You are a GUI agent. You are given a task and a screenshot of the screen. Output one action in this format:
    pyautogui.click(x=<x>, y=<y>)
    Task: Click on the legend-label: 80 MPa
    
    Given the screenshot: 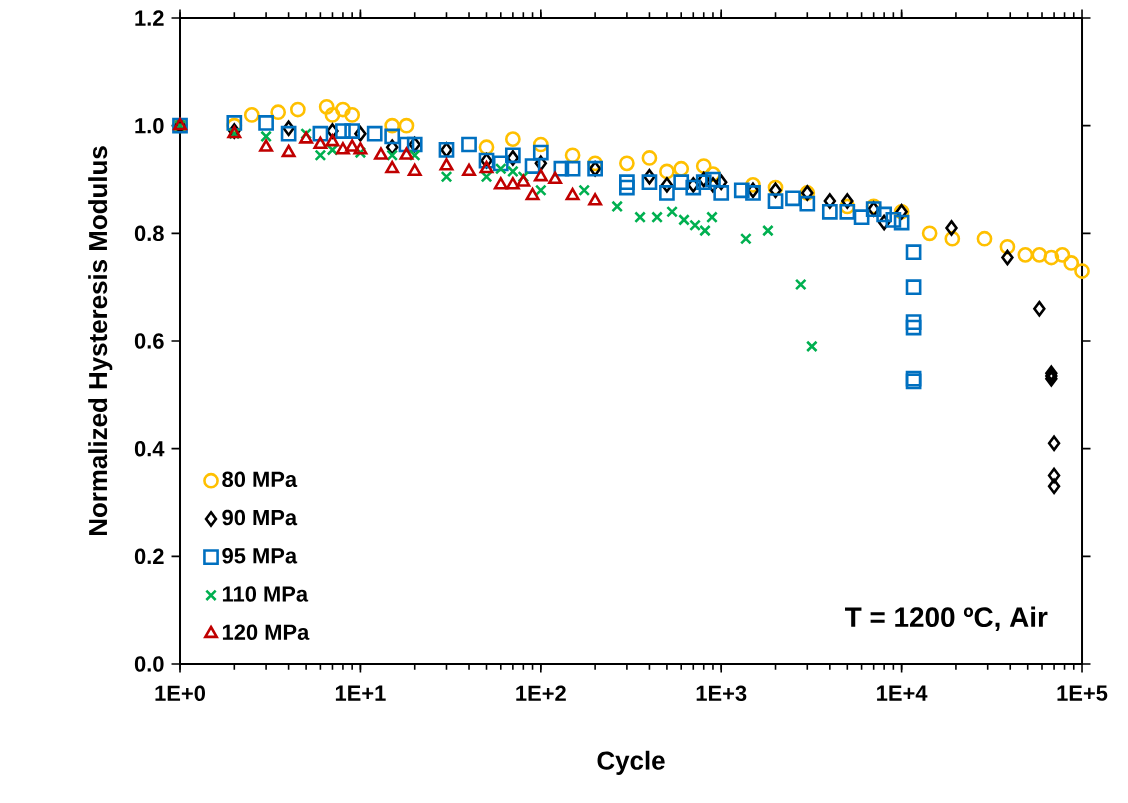 What is the action you would take?
    pyautogui.click(x=260, y=479)
    